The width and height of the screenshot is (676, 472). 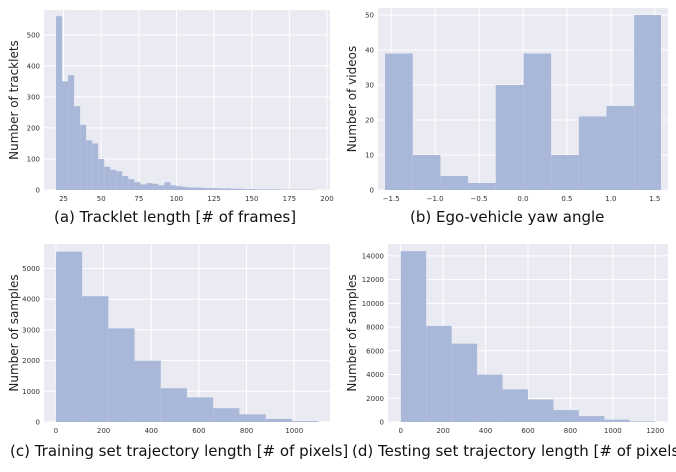 I want to click on x-tick-label: −0.5, so click(x=479, y=199).